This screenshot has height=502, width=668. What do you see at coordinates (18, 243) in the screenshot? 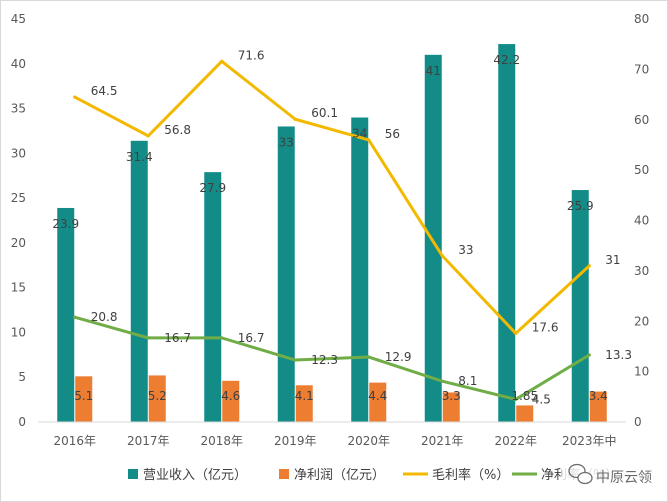
I see `y-left-tick-label: 20` at bounding box center [18, 243].